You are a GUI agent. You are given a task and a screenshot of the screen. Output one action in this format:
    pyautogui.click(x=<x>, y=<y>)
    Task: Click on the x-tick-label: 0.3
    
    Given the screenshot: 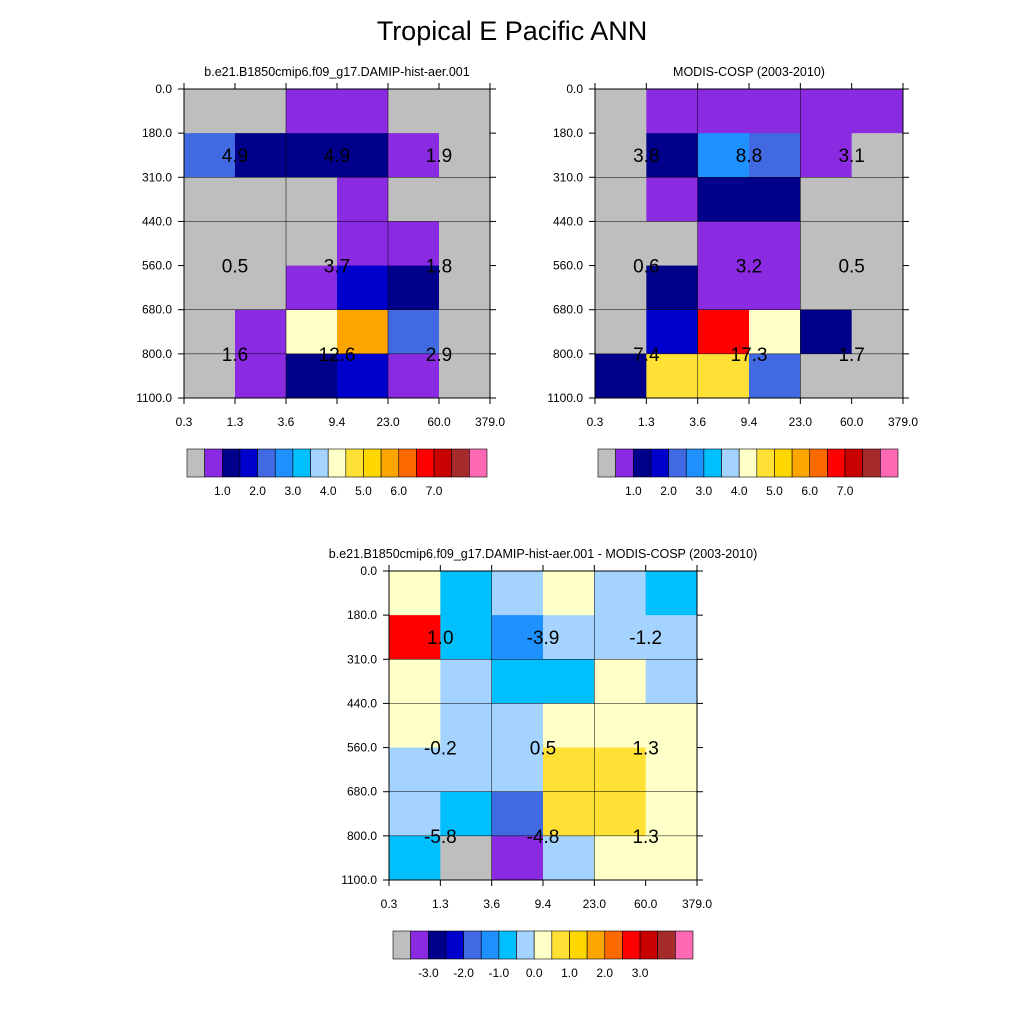 What is the action you would take?
    pyautogui.click(x=389, y=904)
    